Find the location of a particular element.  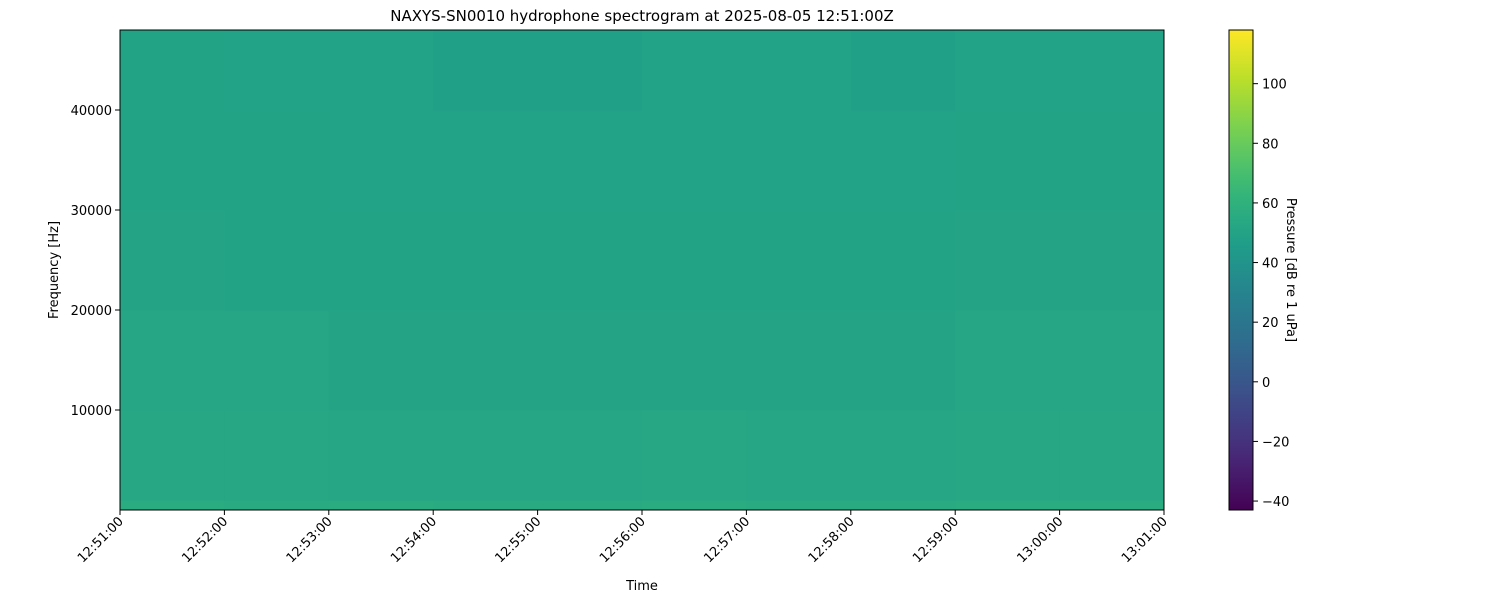

x-tick-label: 12:57:00 is located at coordinates (727, 540).